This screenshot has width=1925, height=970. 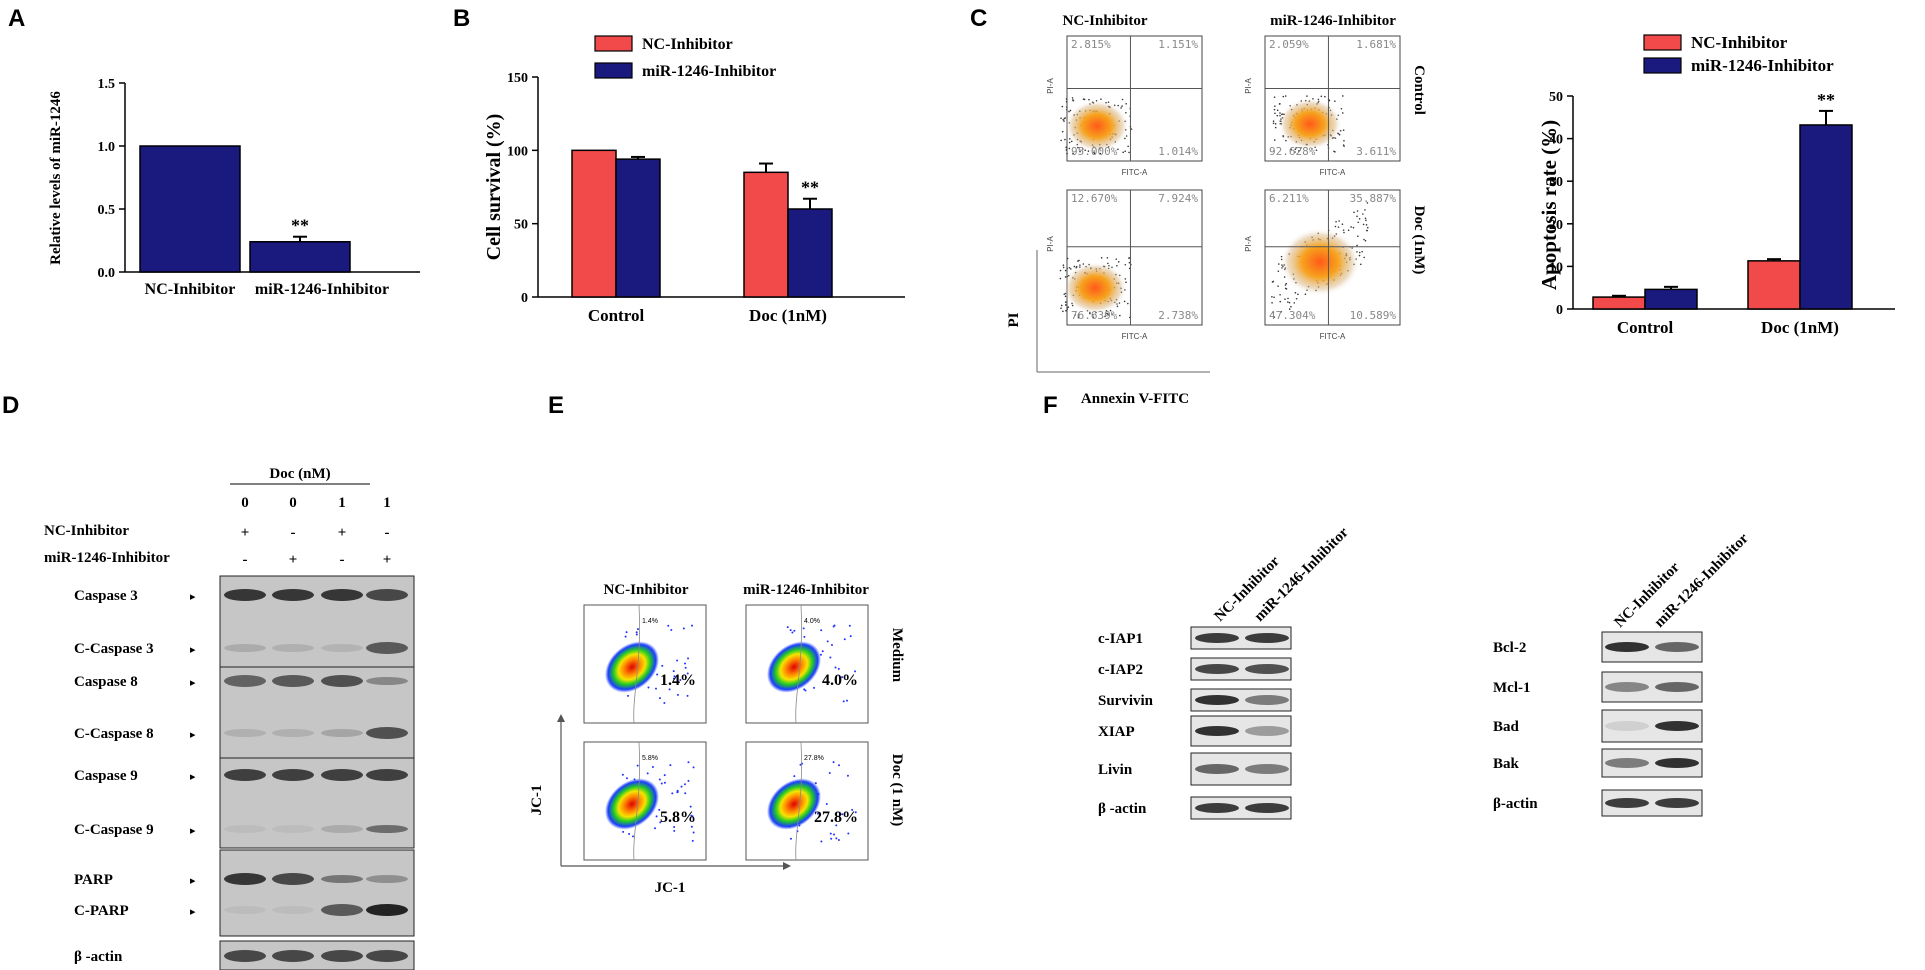 I want to click on chart-b-ytick-label: 150, so click(x=517, y=78).